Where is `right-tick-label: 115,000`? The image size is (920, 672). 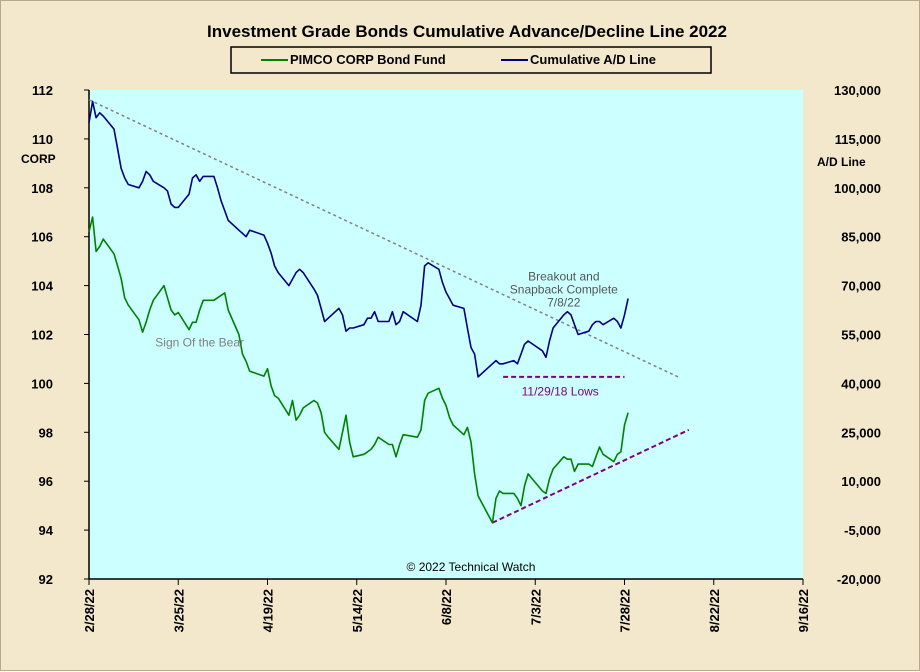 right-tick-label: 115,000 is located at coordinates (858, 139).